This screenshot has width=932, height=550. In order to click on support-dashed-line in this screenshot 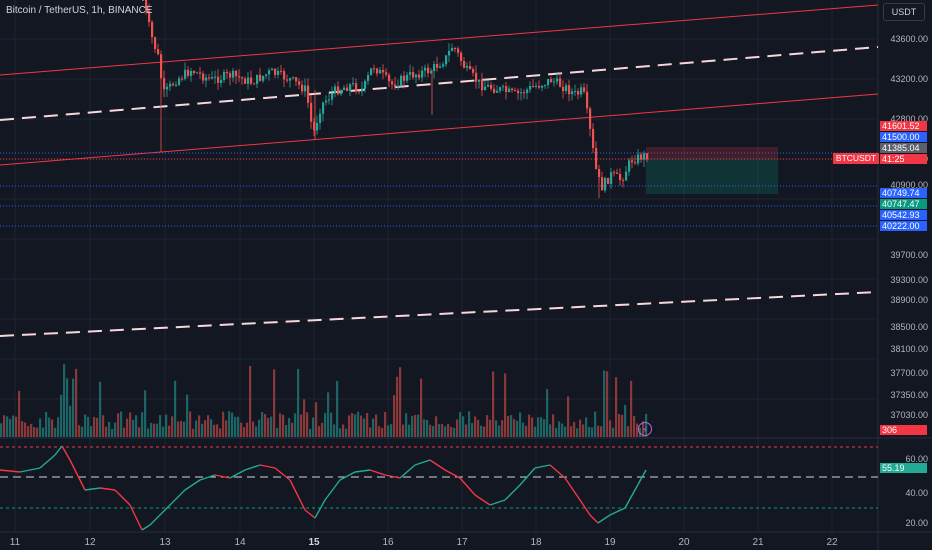, I will do `click(439, 314)`.